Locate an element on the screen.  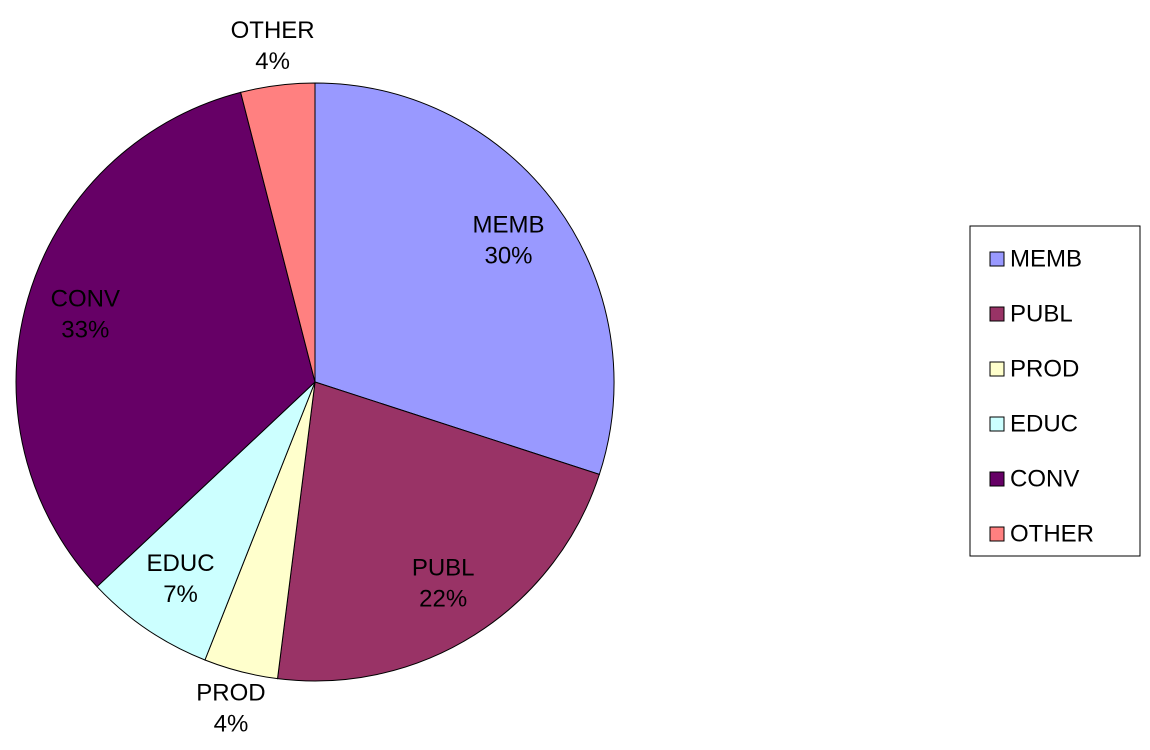
value-label: 7% is located at coordinates (180, 594).